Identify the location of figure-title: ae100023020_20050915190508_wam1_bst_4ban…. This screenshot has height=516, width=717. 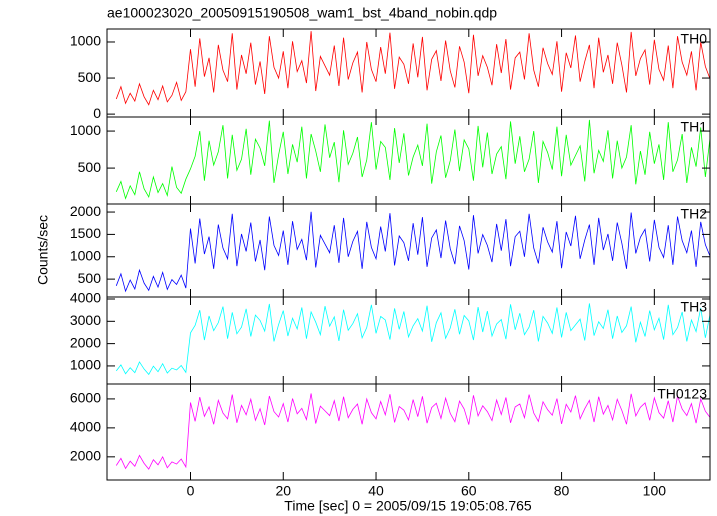
(302, 13).